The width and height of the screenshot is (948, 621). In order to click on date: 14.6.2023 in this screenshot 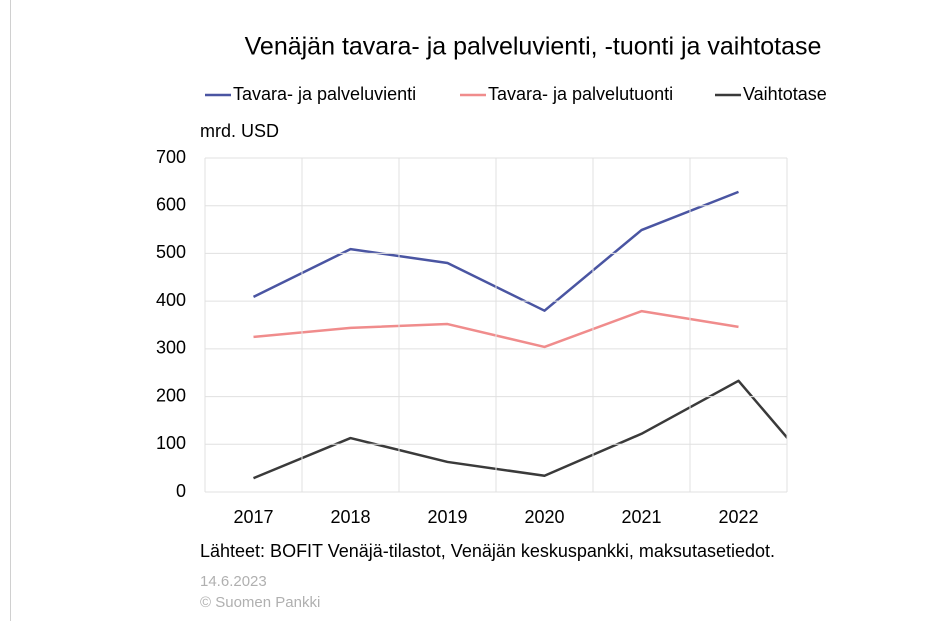, I will do `click(233, 581)`.